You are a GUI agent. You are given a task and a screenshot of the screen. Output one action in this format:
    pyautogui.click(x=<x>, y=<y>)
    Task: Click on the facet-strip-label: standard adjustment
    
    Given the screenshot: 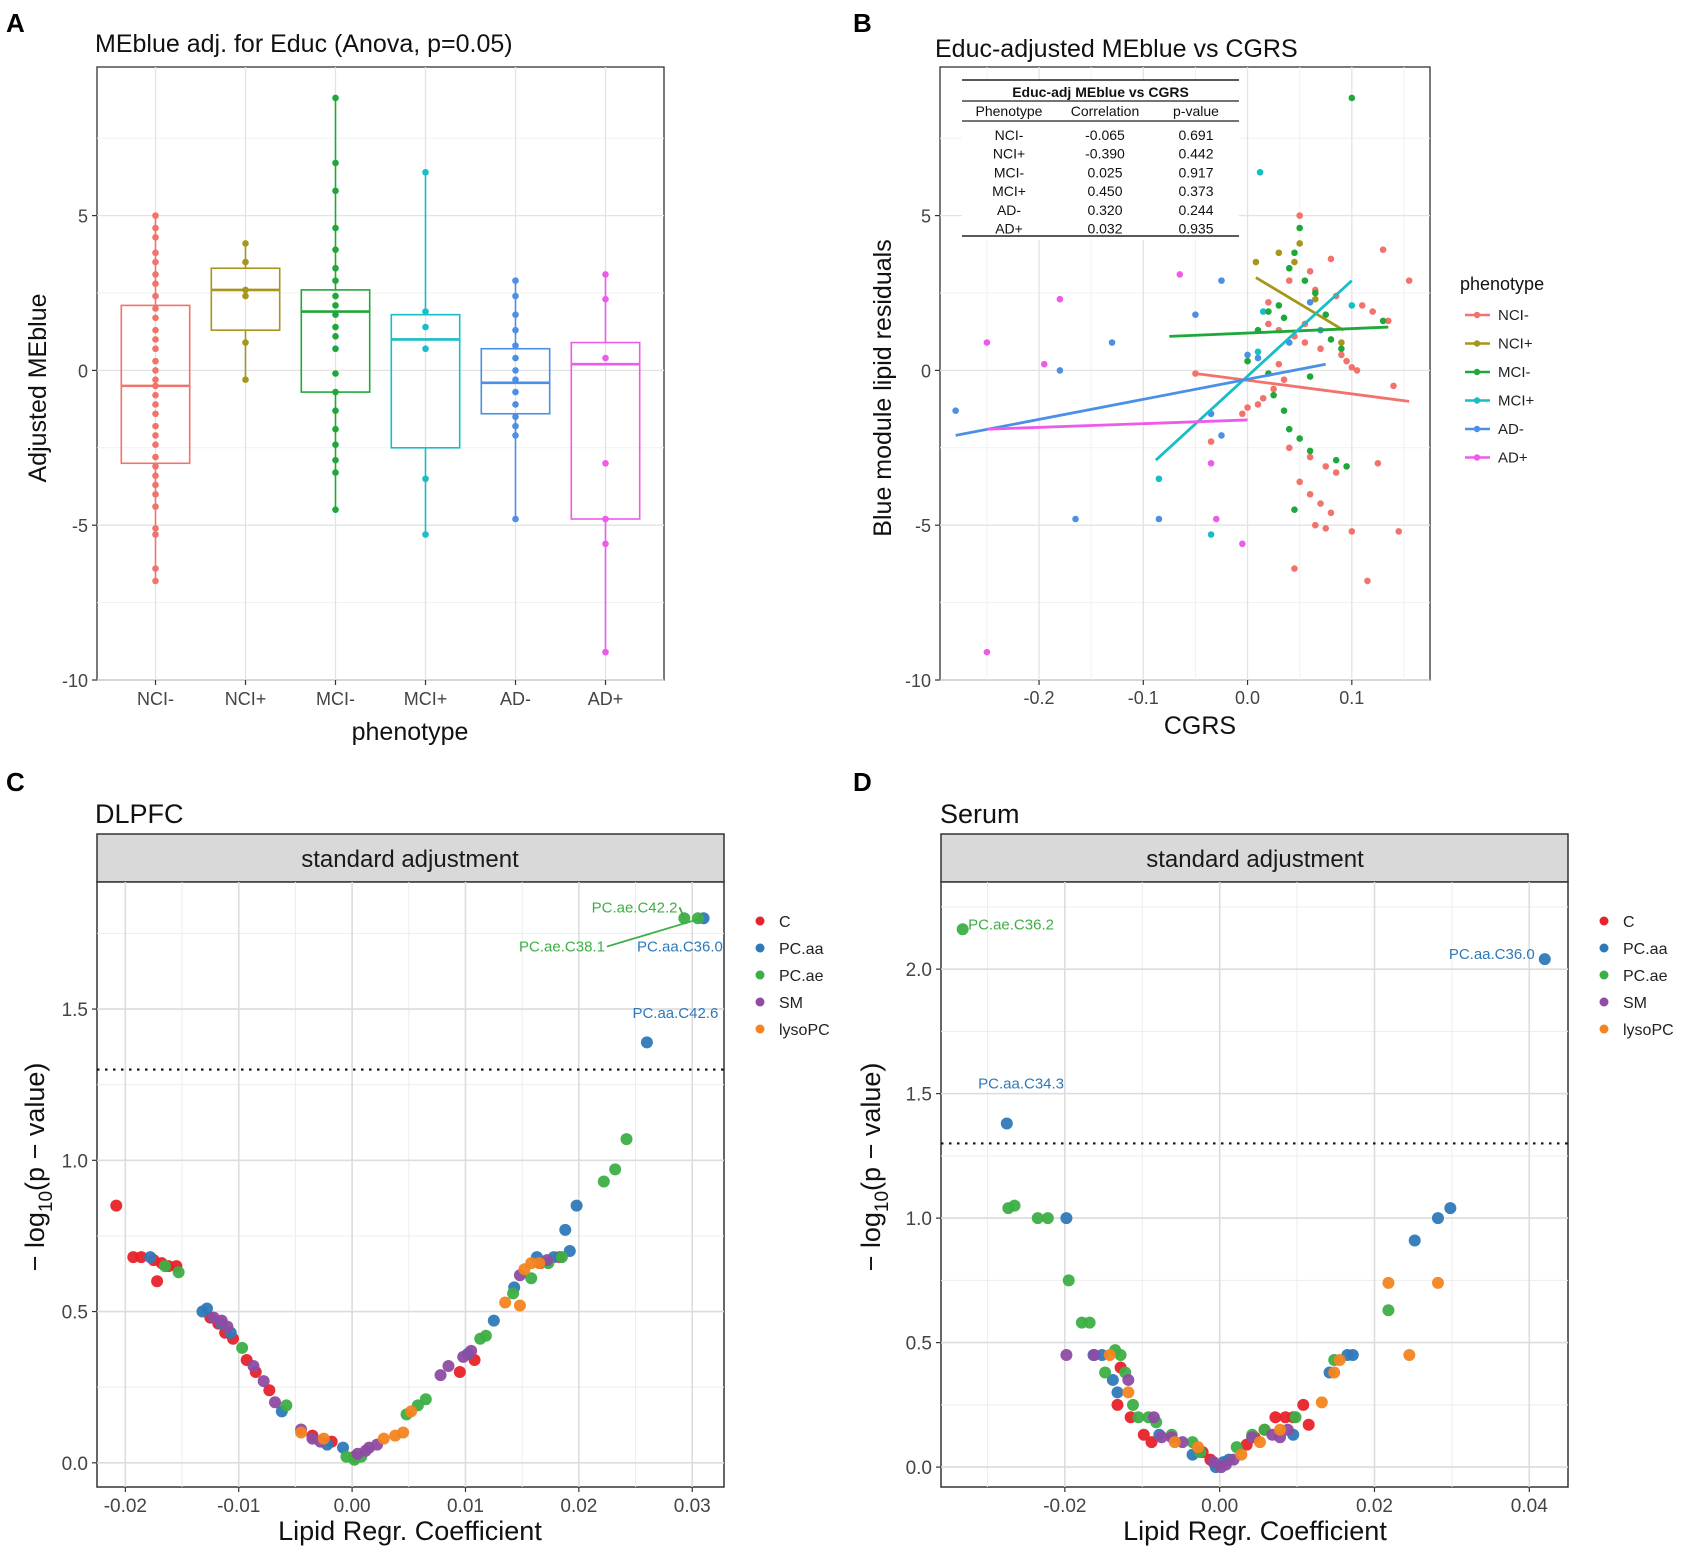 What is the action you would take?
    pyautogui.click(x=1255, y=859)
    